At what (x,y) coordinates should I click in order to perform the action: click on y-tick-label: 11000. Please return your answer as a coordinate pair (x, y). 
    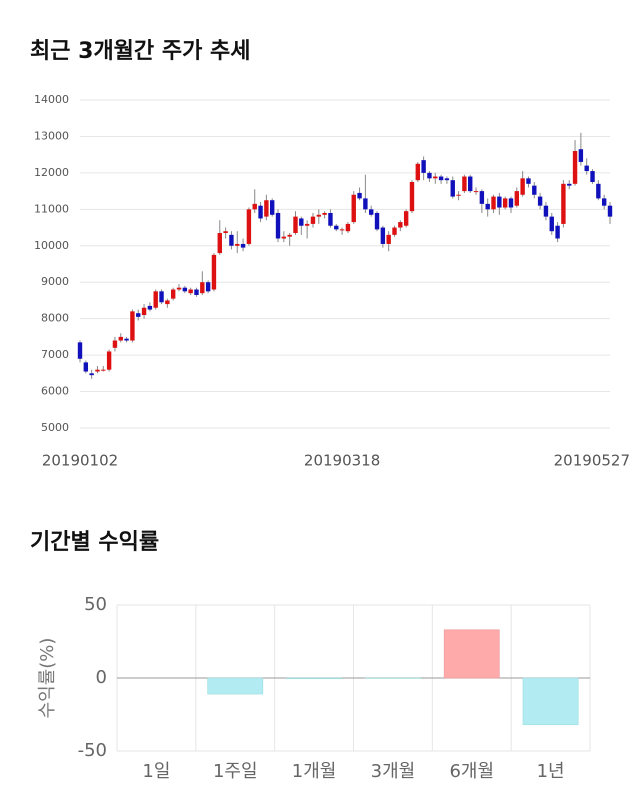
    Looking at the image, I should click on (51, 208).